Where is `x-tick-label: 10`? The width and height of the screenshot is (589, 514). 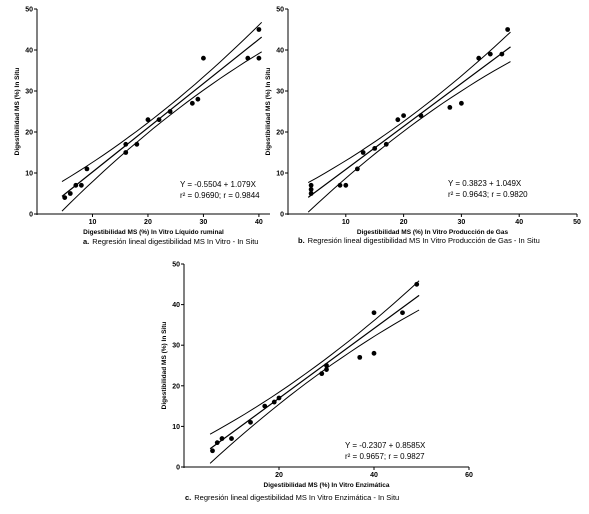
x-tick-label: 10 is located at coordinates (346, 222).